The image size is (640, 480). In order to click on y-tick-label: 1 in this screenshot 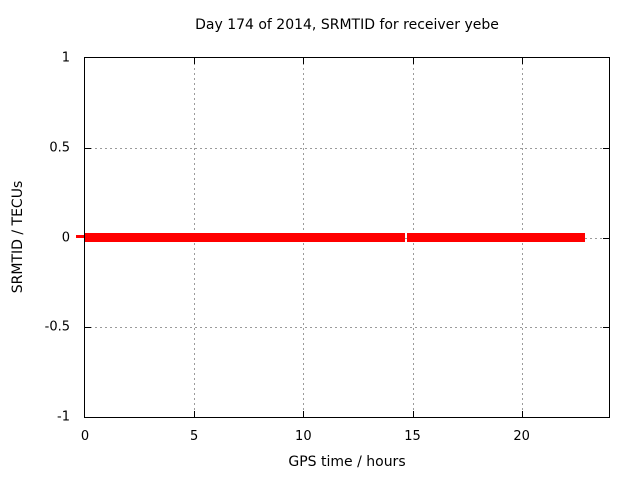, I will do `click(65, 58)`.